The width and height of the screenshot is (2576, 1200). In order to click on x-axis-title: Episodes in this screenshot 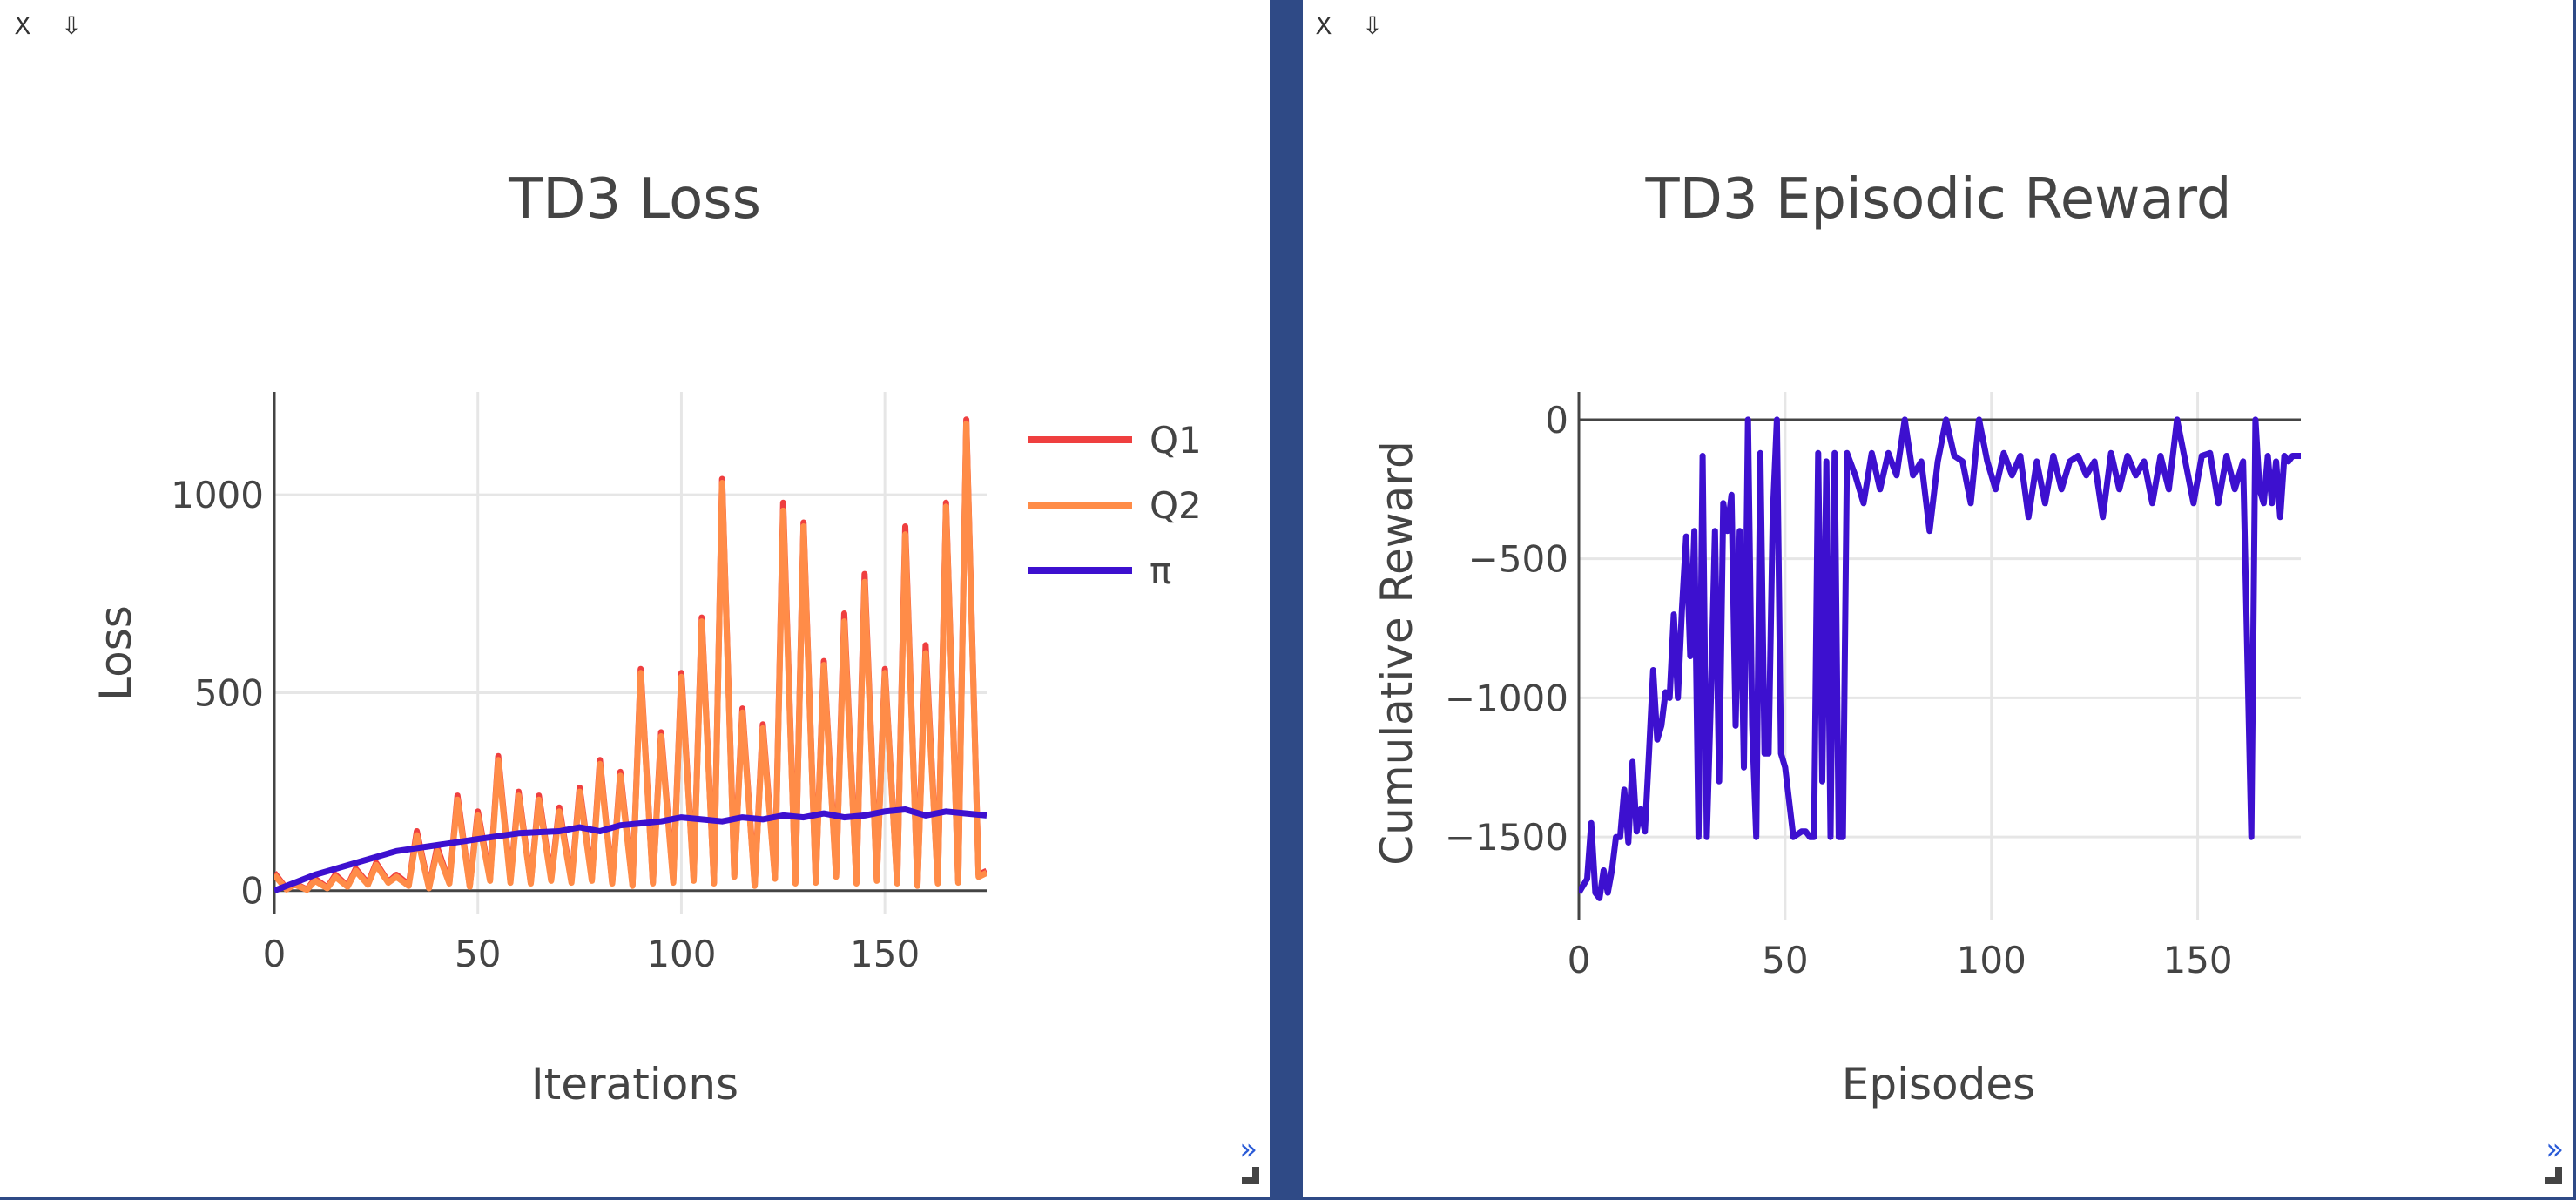, I will do `click(1938, 1084)`.